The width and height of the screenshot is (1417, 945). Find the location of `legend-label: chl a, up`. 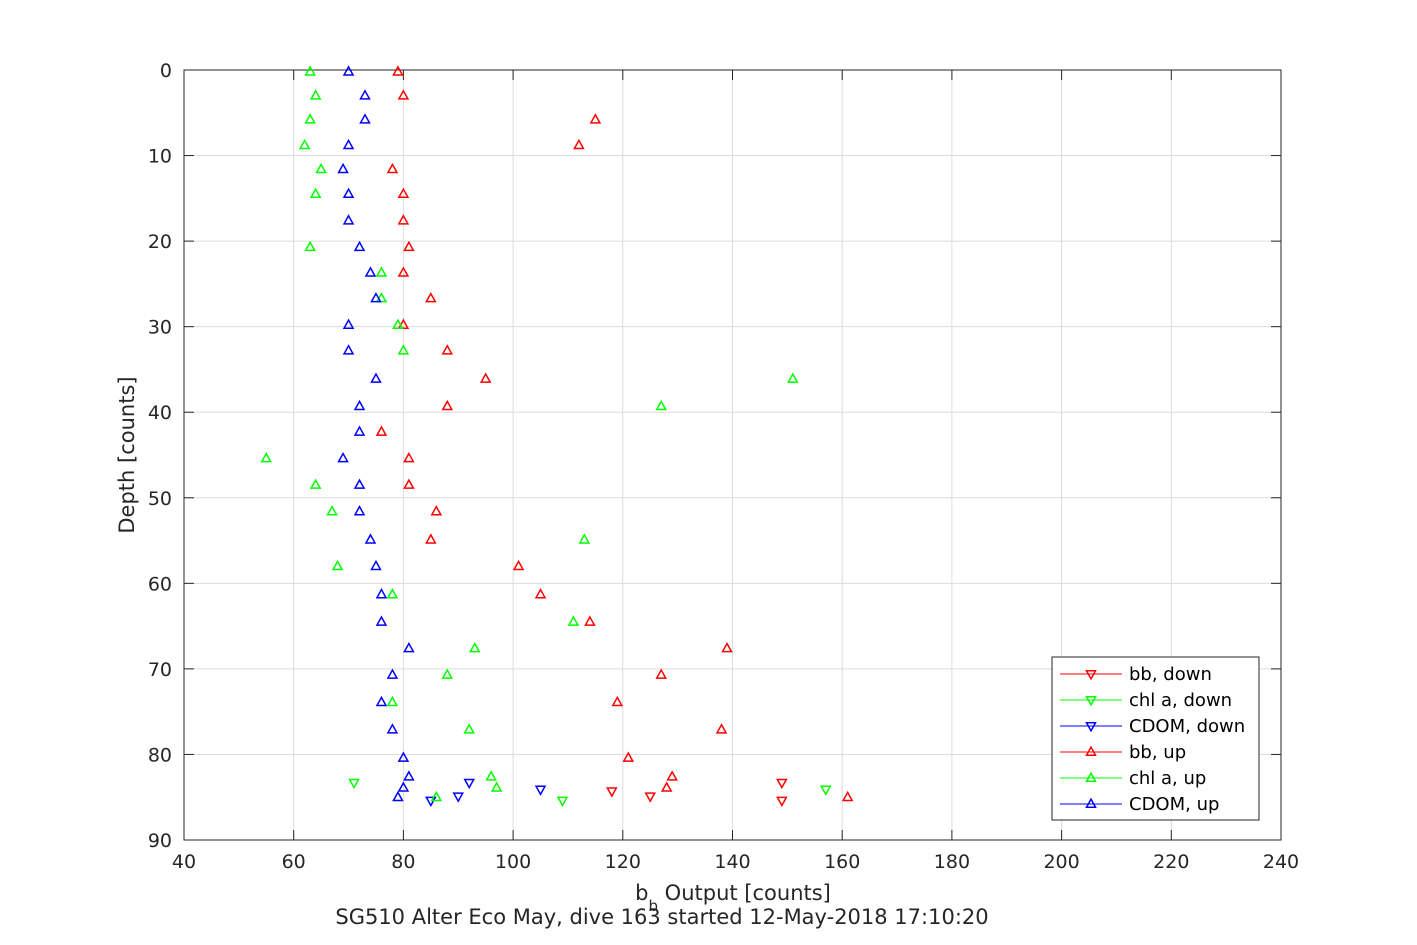

legend-label: chl a, up is located at coordinates (1167, 778).